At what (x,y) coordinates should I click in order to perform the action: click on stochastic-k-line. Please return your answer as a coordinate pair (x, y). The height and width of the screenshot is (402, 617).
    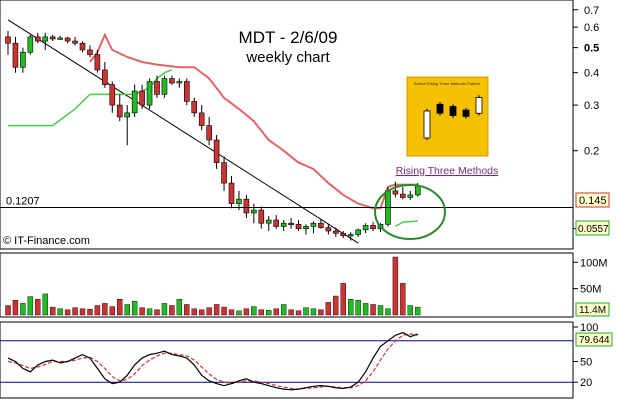
    Looking at the image, I should click on (212, 361).